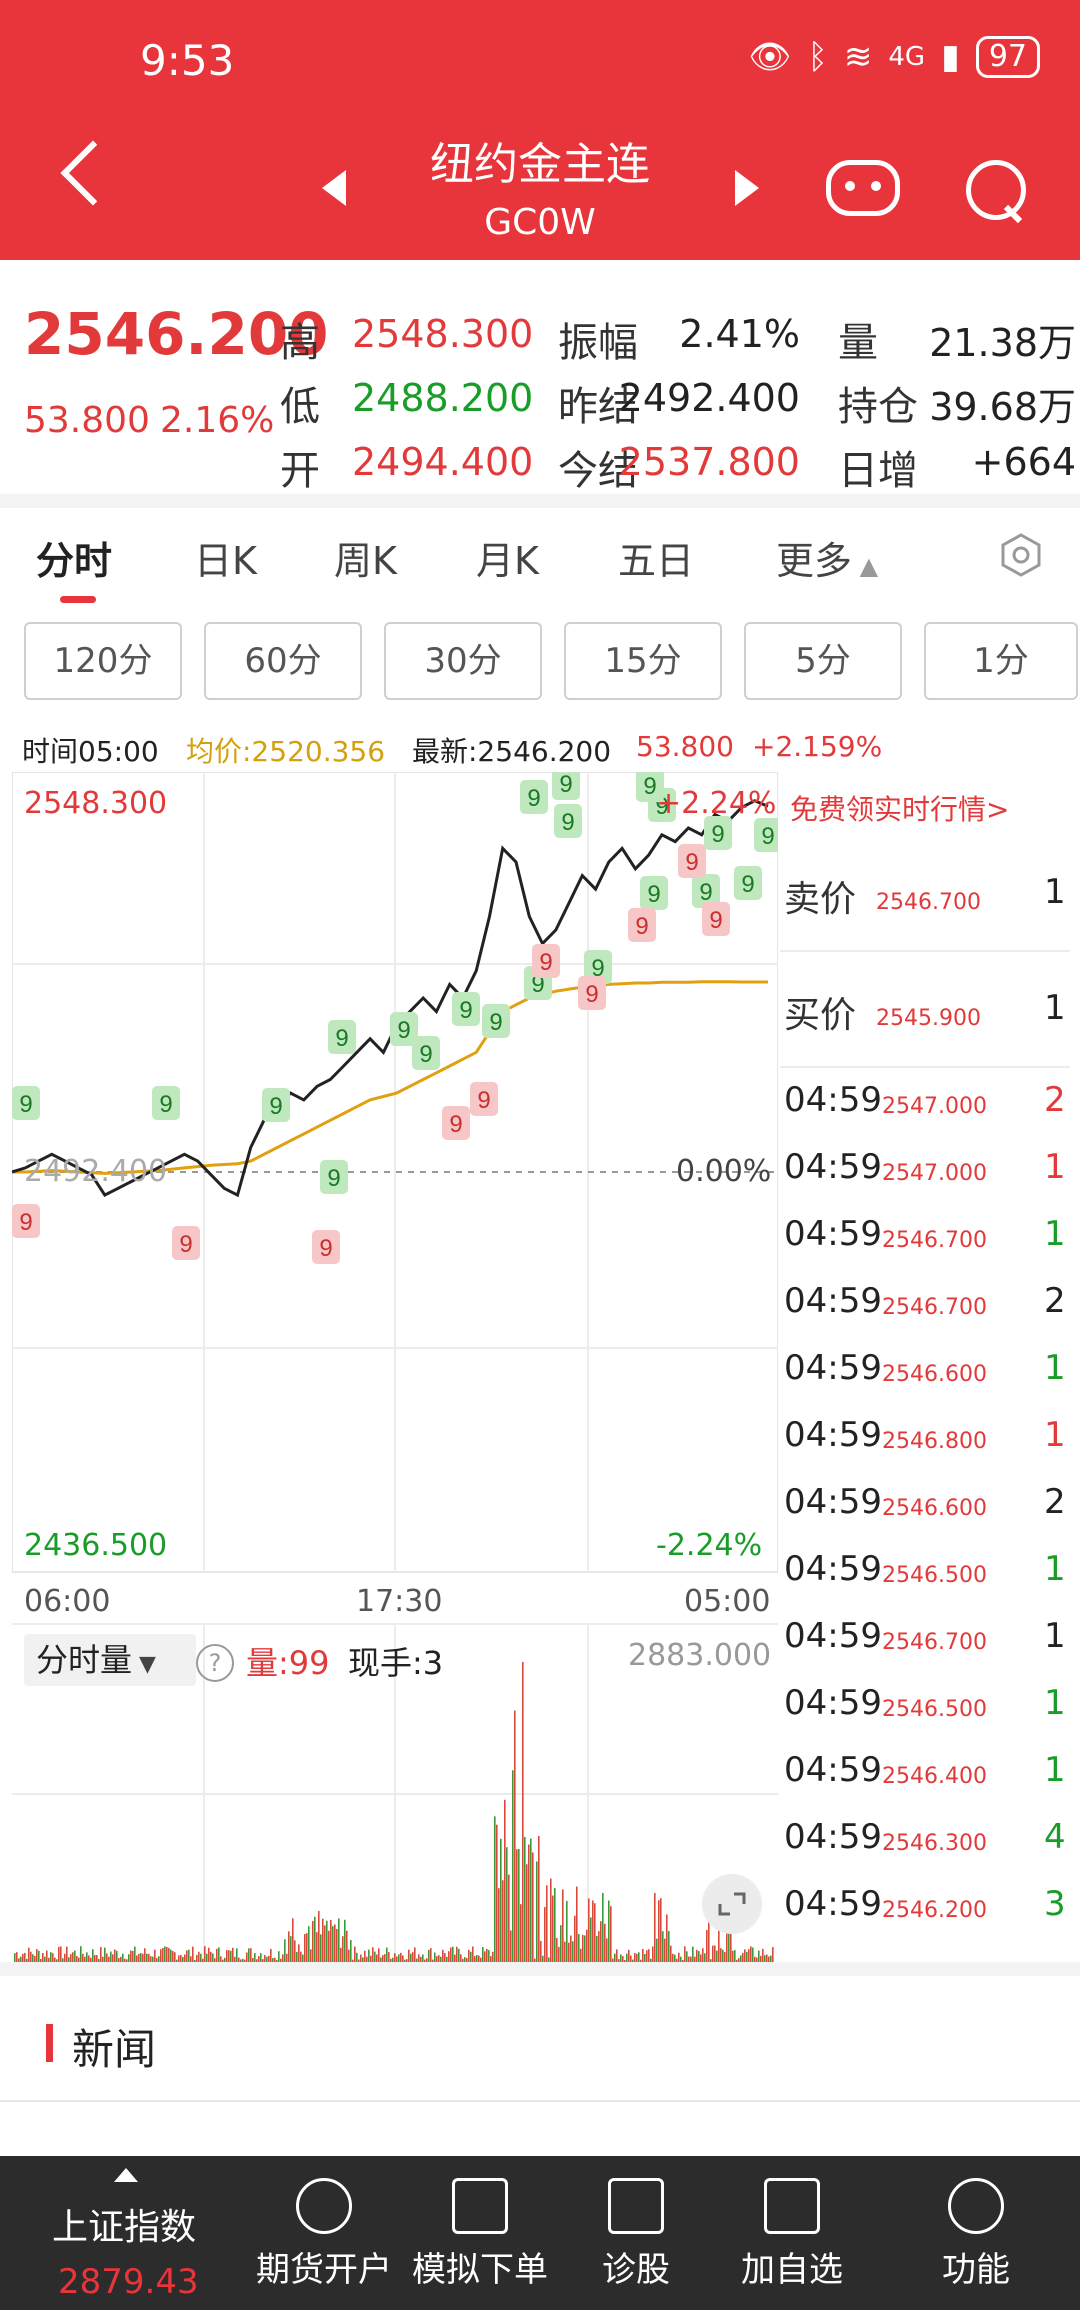 The height and width of the screenshot is (2310, 1080). What do you see at coordinates (827, 557) in the screenshot?
I see `tab-more: 更多 ▲` at bounding box center [827, 557].